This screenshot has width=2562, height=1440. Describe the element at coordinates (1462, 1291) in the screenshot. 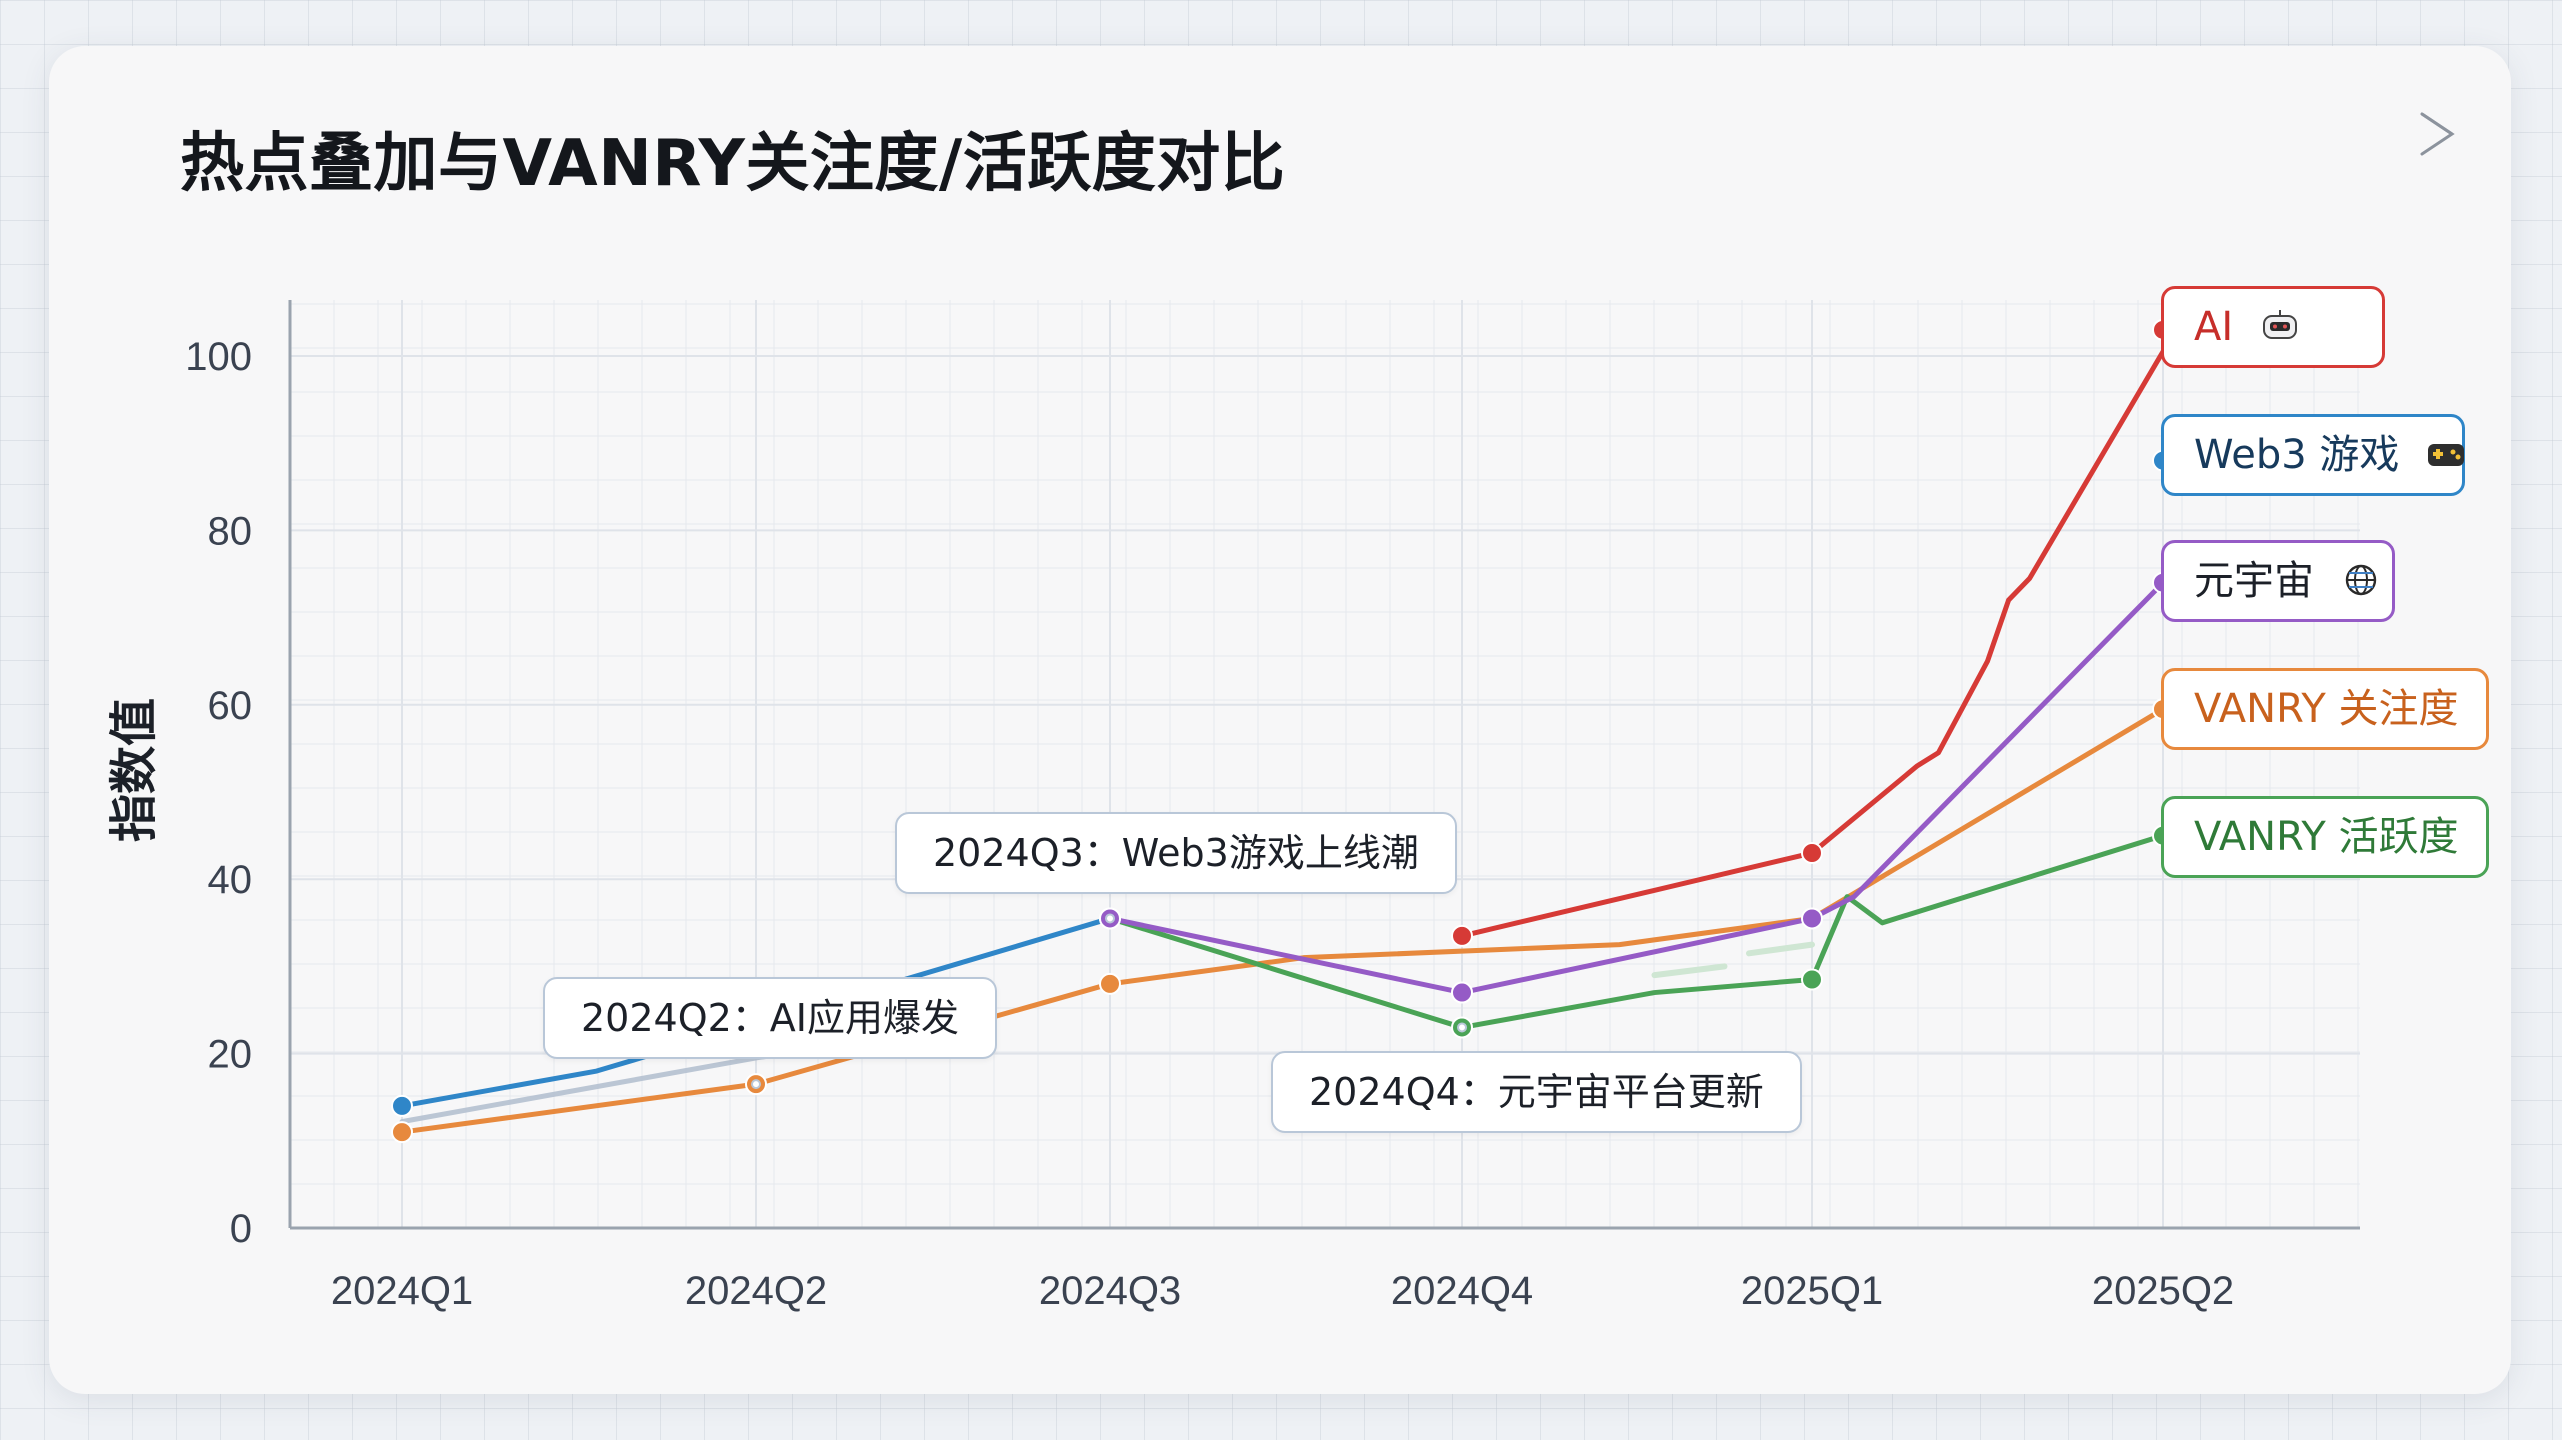

I see `x-tick-label: 2024Q4` at that location.